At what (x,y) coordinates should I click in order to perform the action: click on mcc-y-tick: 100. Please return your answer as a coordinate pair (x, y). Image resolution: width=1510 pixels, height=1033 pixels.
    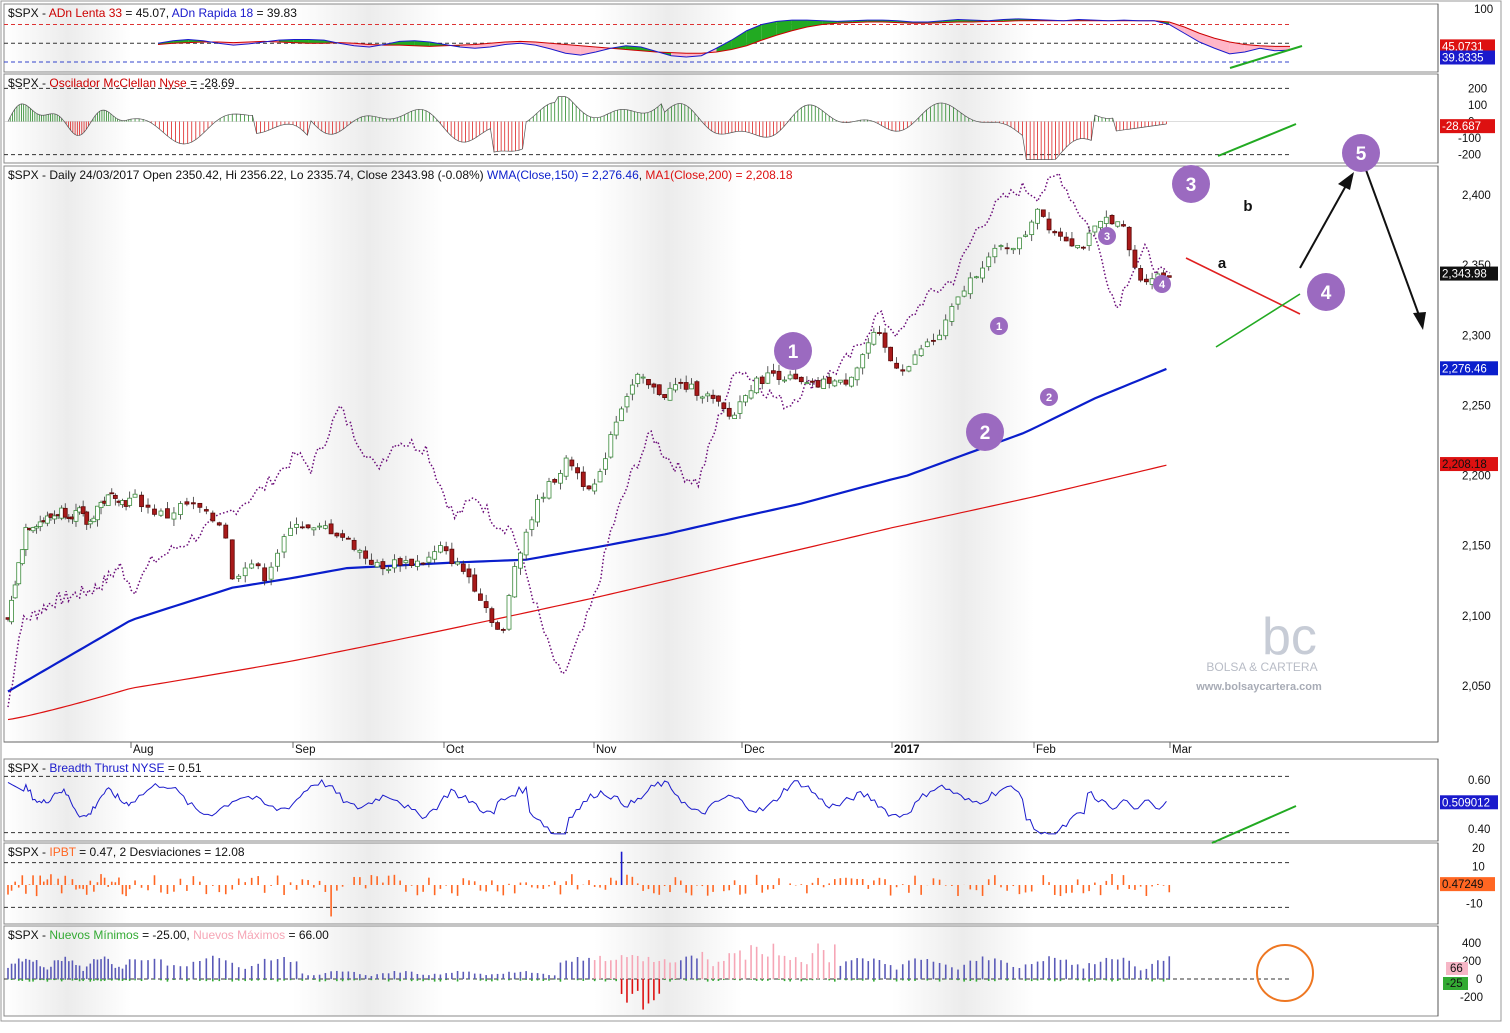
    Looking at the image, I should click on (1477, 106).